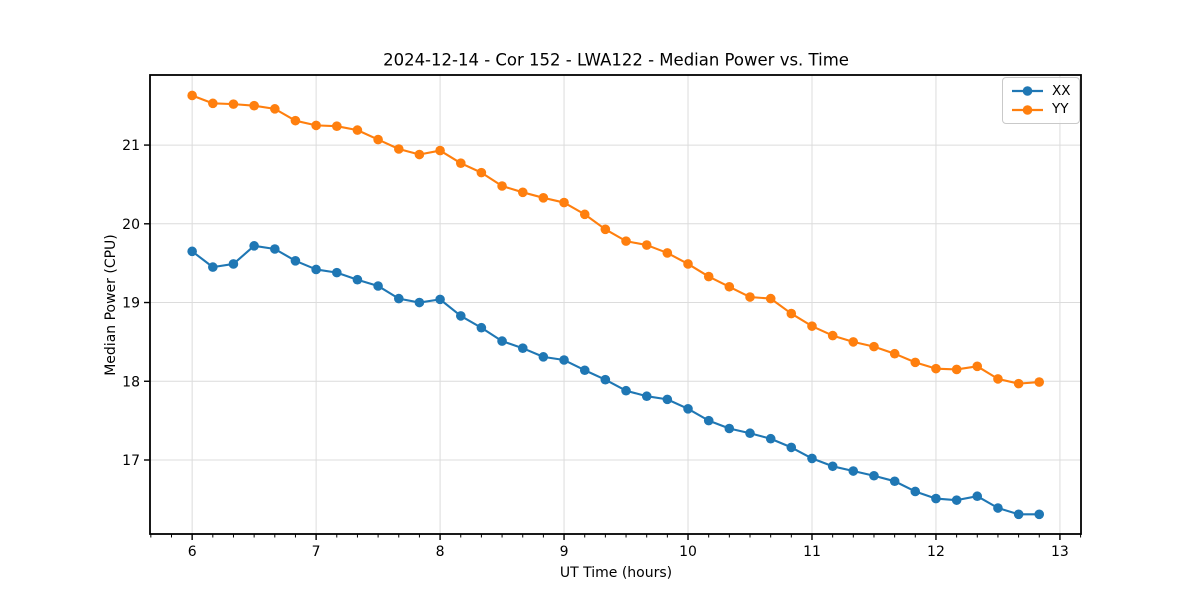 Image resolution: width=1200 pixels, height=600 pixels. What do you see at coordinates (616, 573) in the screenshot?
I see `x-axis-label: UT Time (hours)` at bounding box center [616, 573].